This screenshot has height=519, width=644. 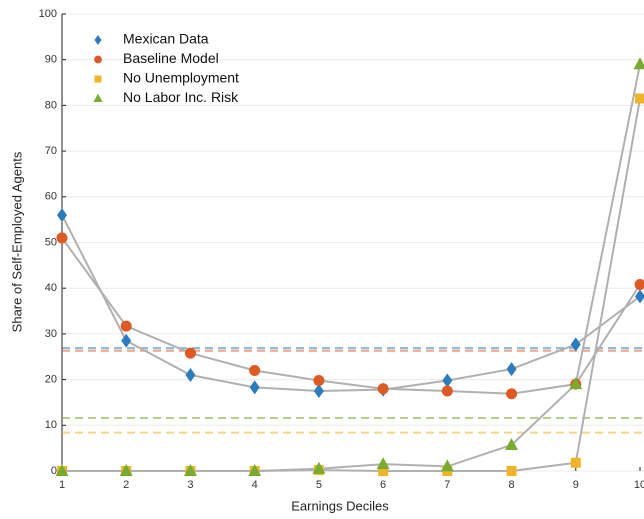 I want to click on x-tick-label: 7, so click(x=447, y=485).